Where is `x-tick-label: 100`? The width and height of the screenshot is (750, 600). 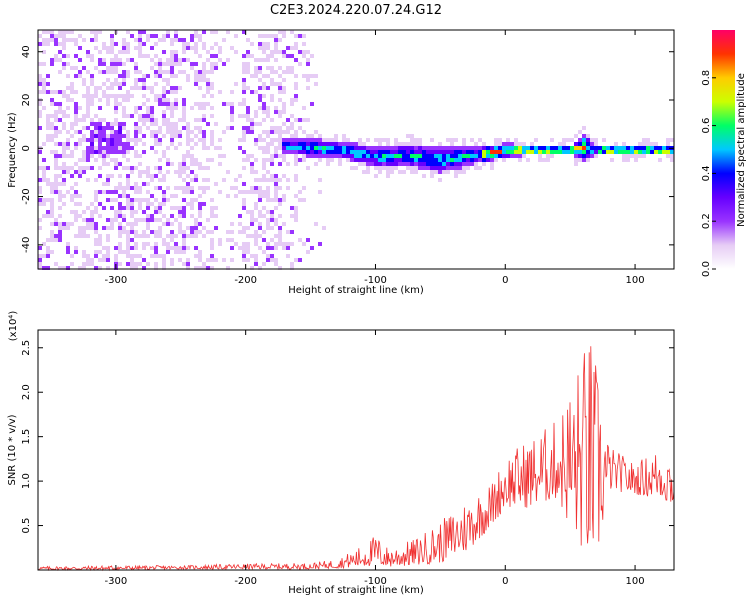
x-tick-label: 100 is located at coordinates (635, 581).